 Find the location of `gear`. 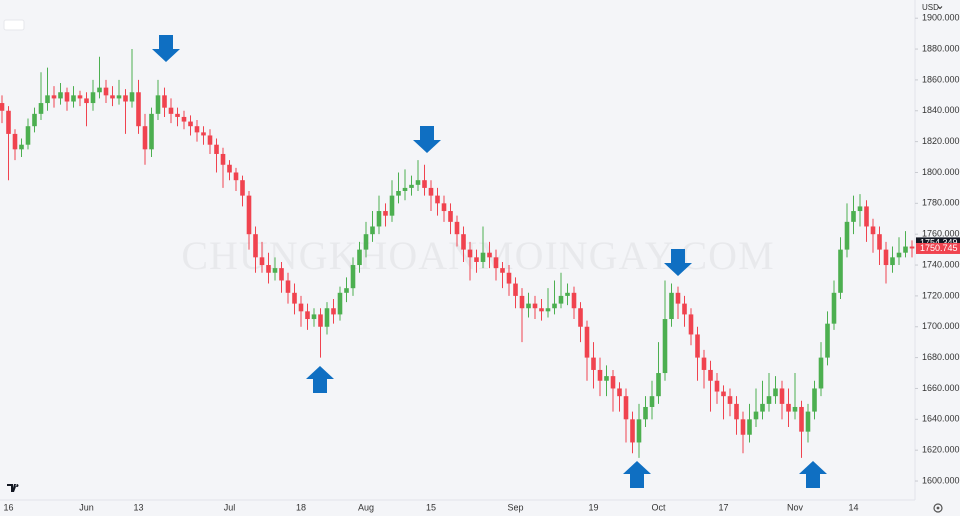

gear is located at coordinates (938, 508).